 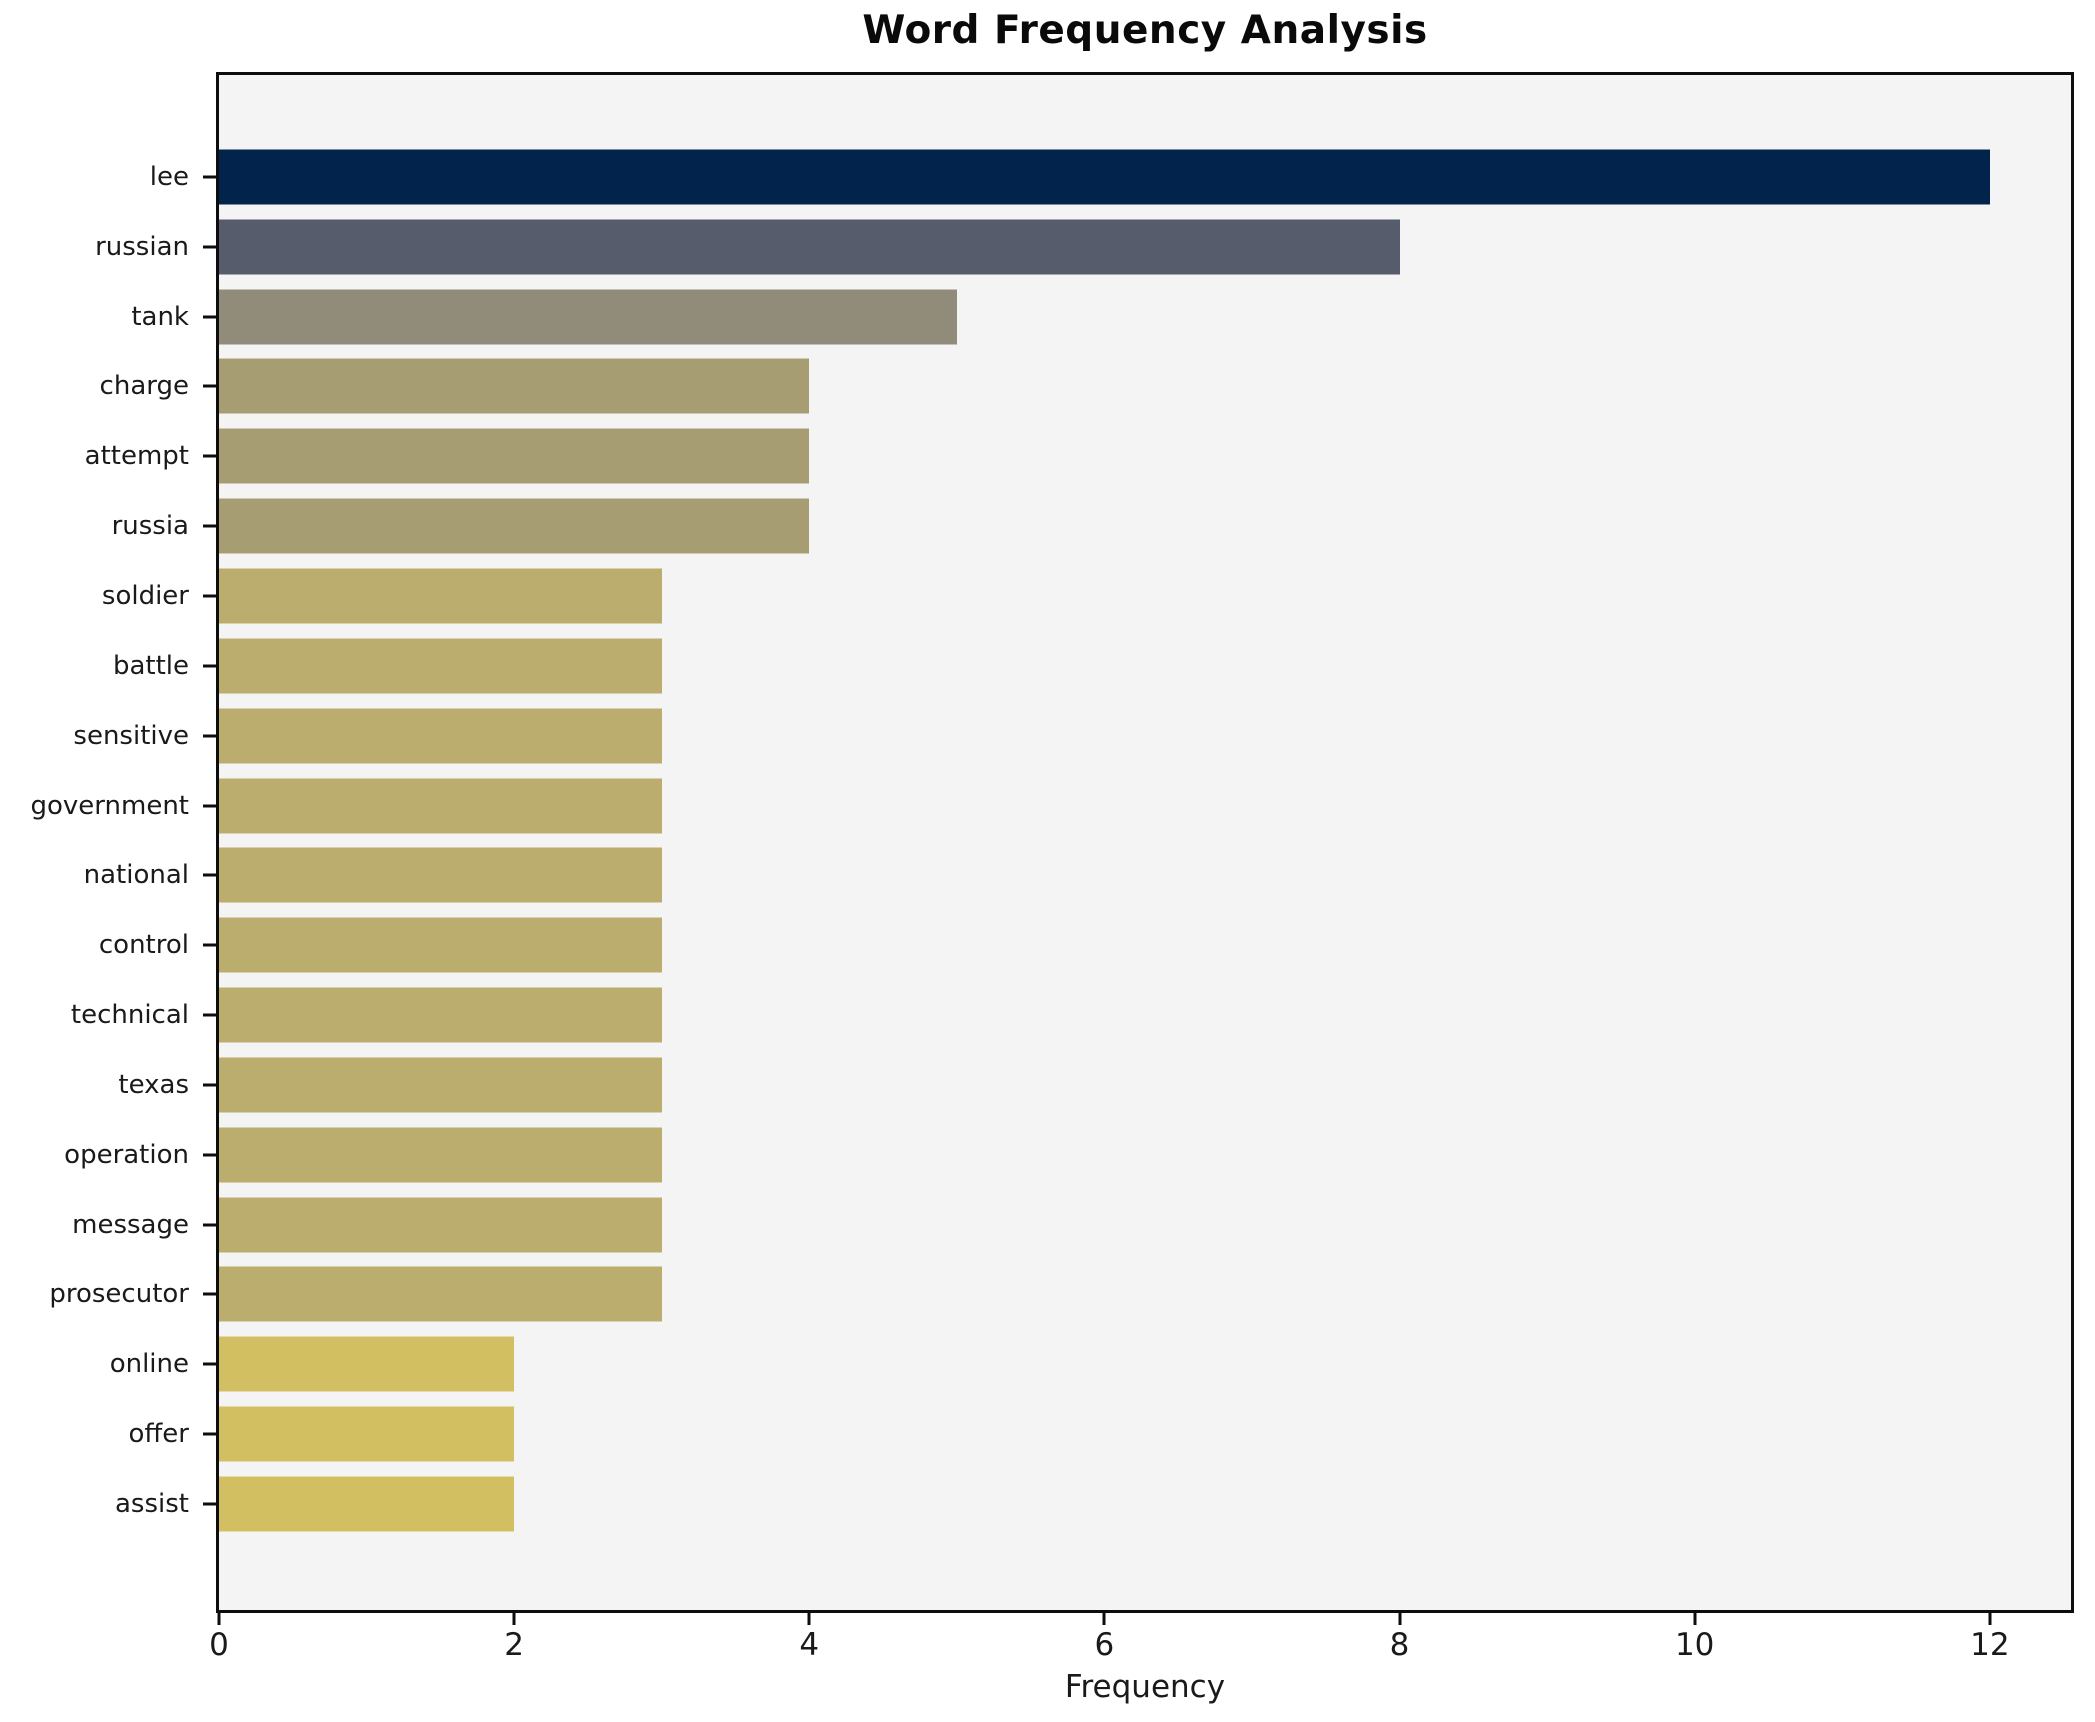 I want to click on chart-title: Word Frequency Analysis, so click(x=1145, y=30).